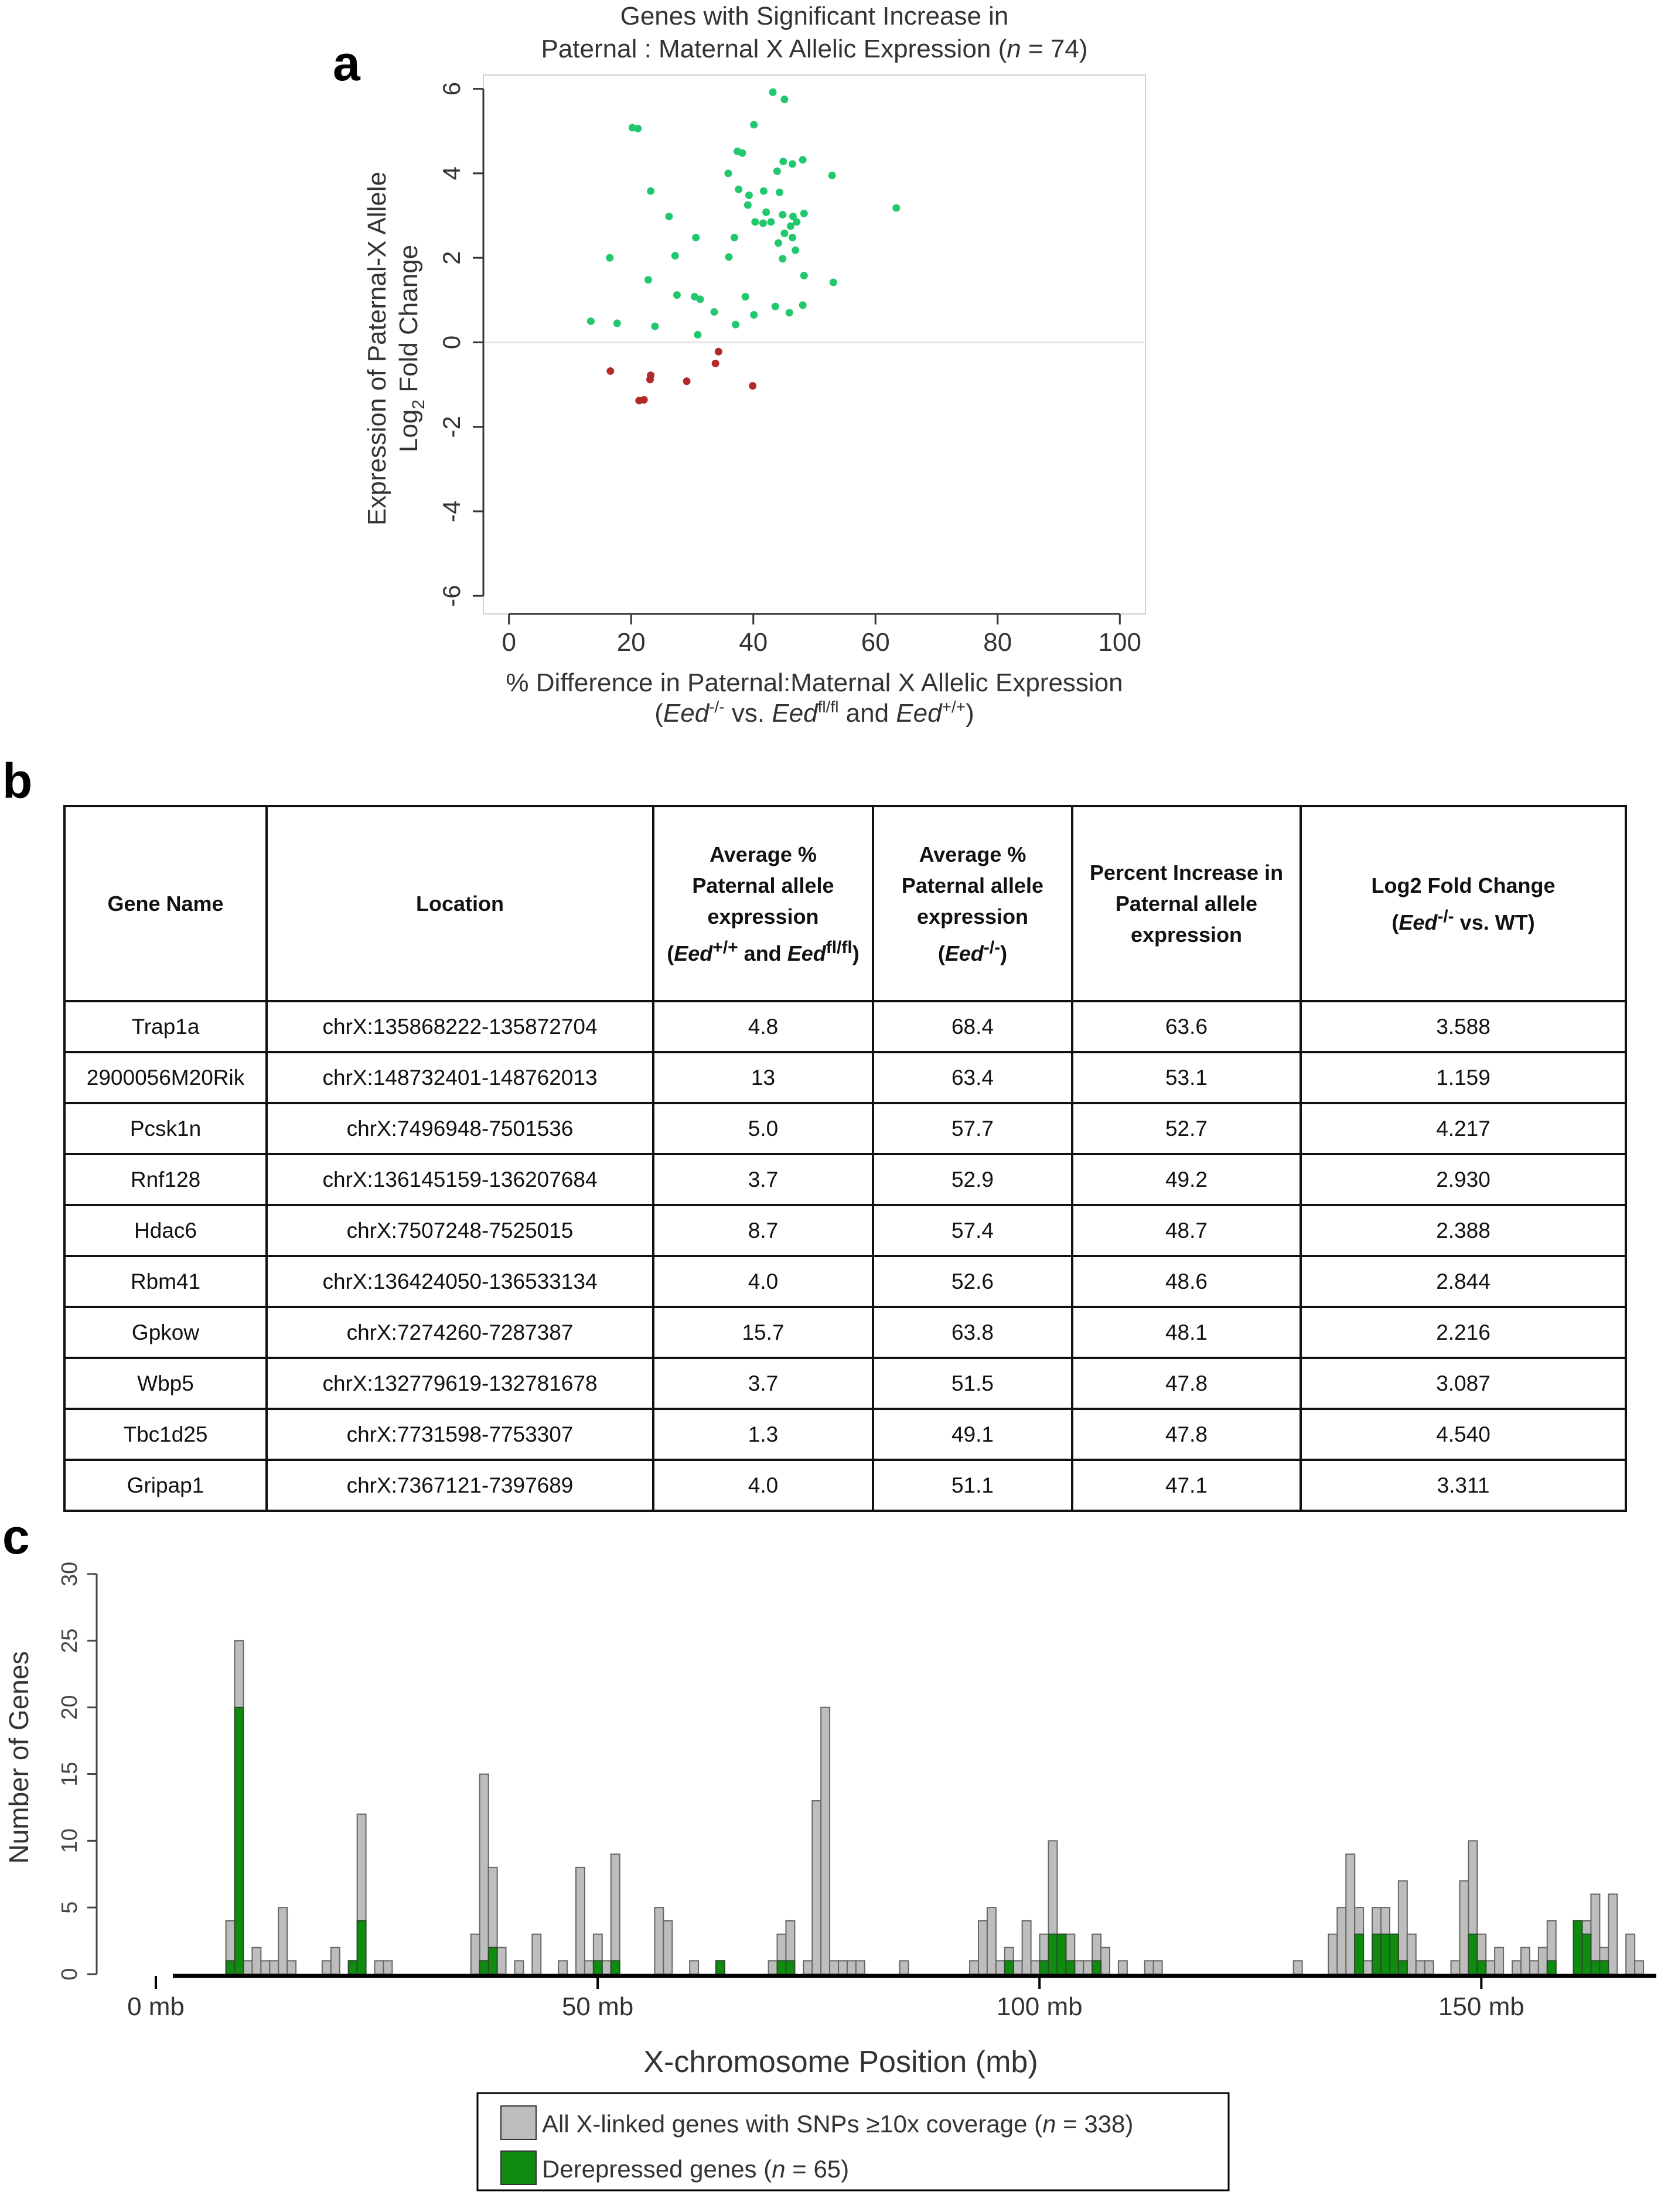 Image resolution: width=1661 pixels, height=2212 pixels. What do you see at coordinates (411, 348) in the screenshot?
I see `scatter-y-label-line2: Log2 Fold Change` at bounding box center [411, 348].